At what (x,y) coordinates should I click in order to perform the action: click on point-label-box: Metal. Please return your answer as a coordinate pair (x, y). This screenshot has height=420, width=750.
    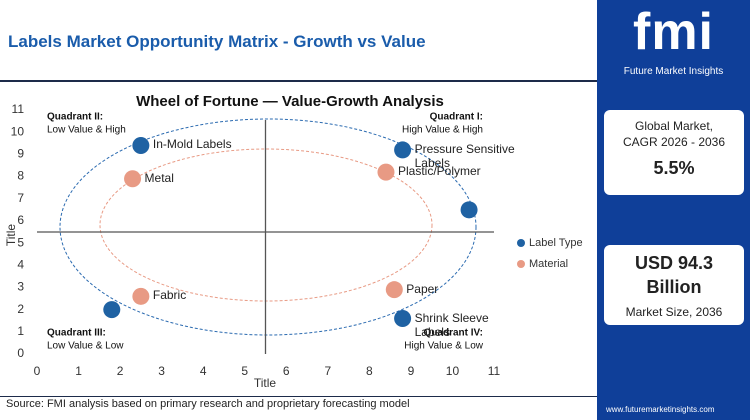
    Looking at the image, I should click on (159, 177).